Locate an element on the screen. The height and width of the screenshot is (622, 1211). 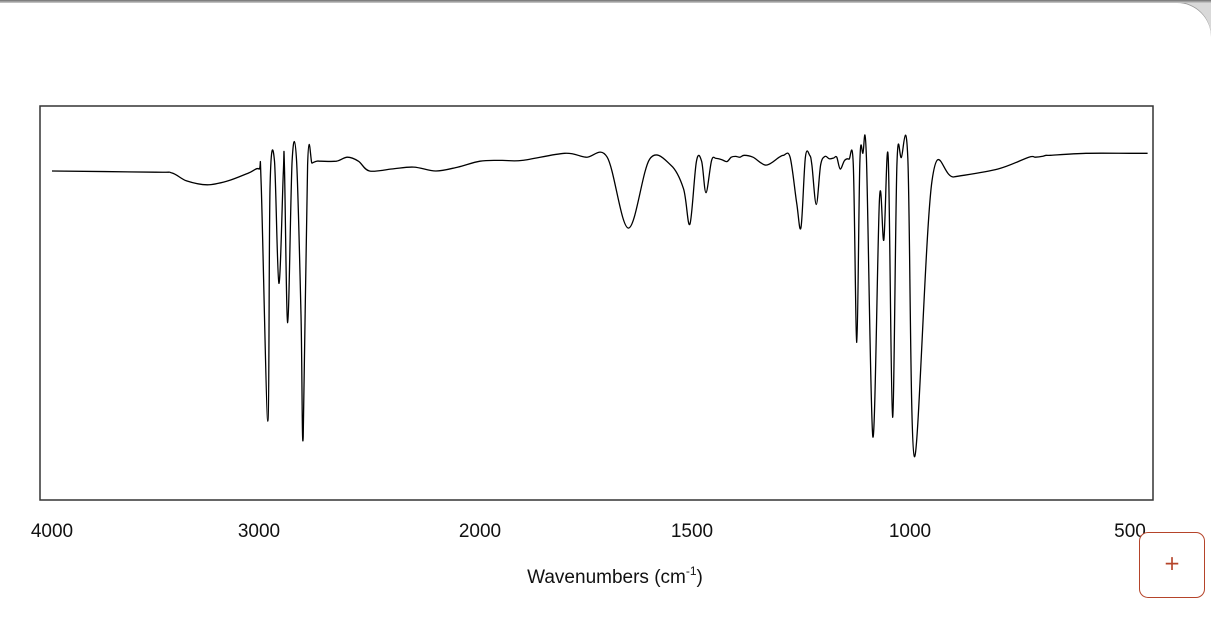
x-tick-labels: 4000 3000 2000 1500 1000 500 is located at coordinates (588, 531).